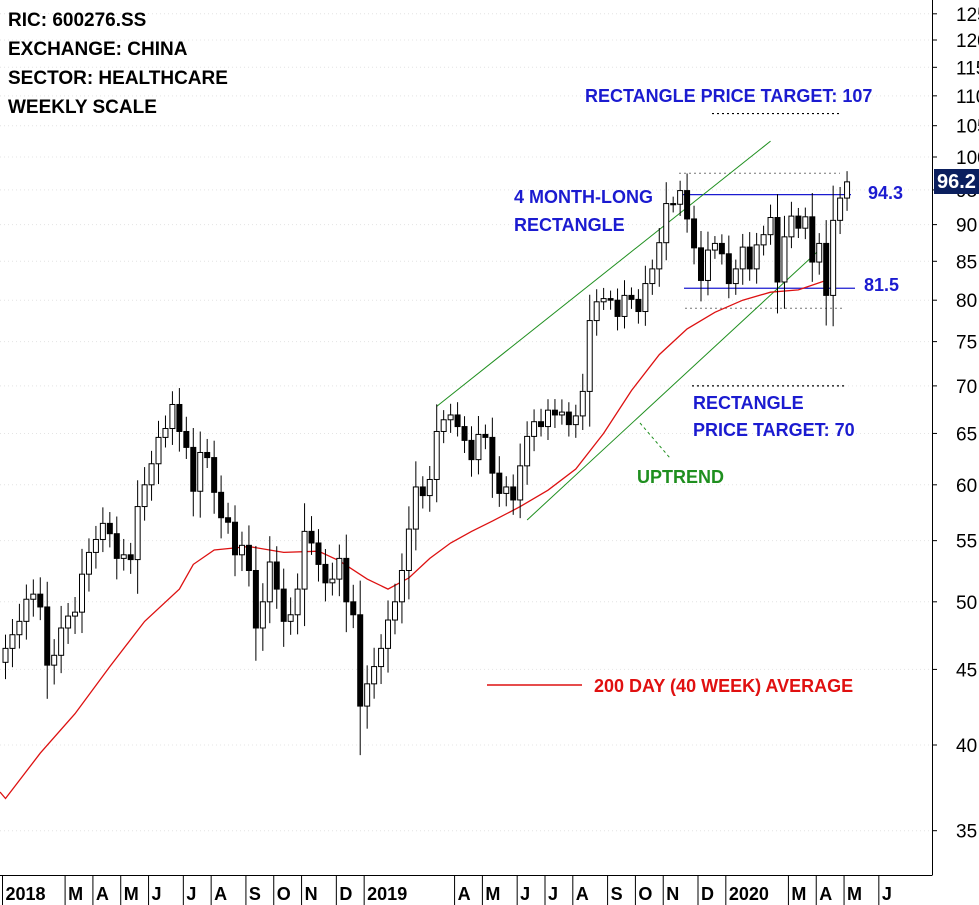  I want to click on x-tick-label: N, so click(311, 894).